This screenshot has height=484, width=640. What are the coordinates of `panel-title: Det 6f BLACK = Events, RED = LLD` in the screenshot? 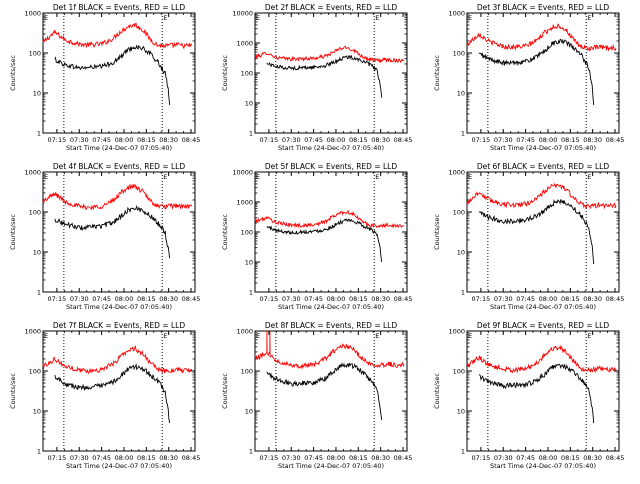 It's located at (543, 166).